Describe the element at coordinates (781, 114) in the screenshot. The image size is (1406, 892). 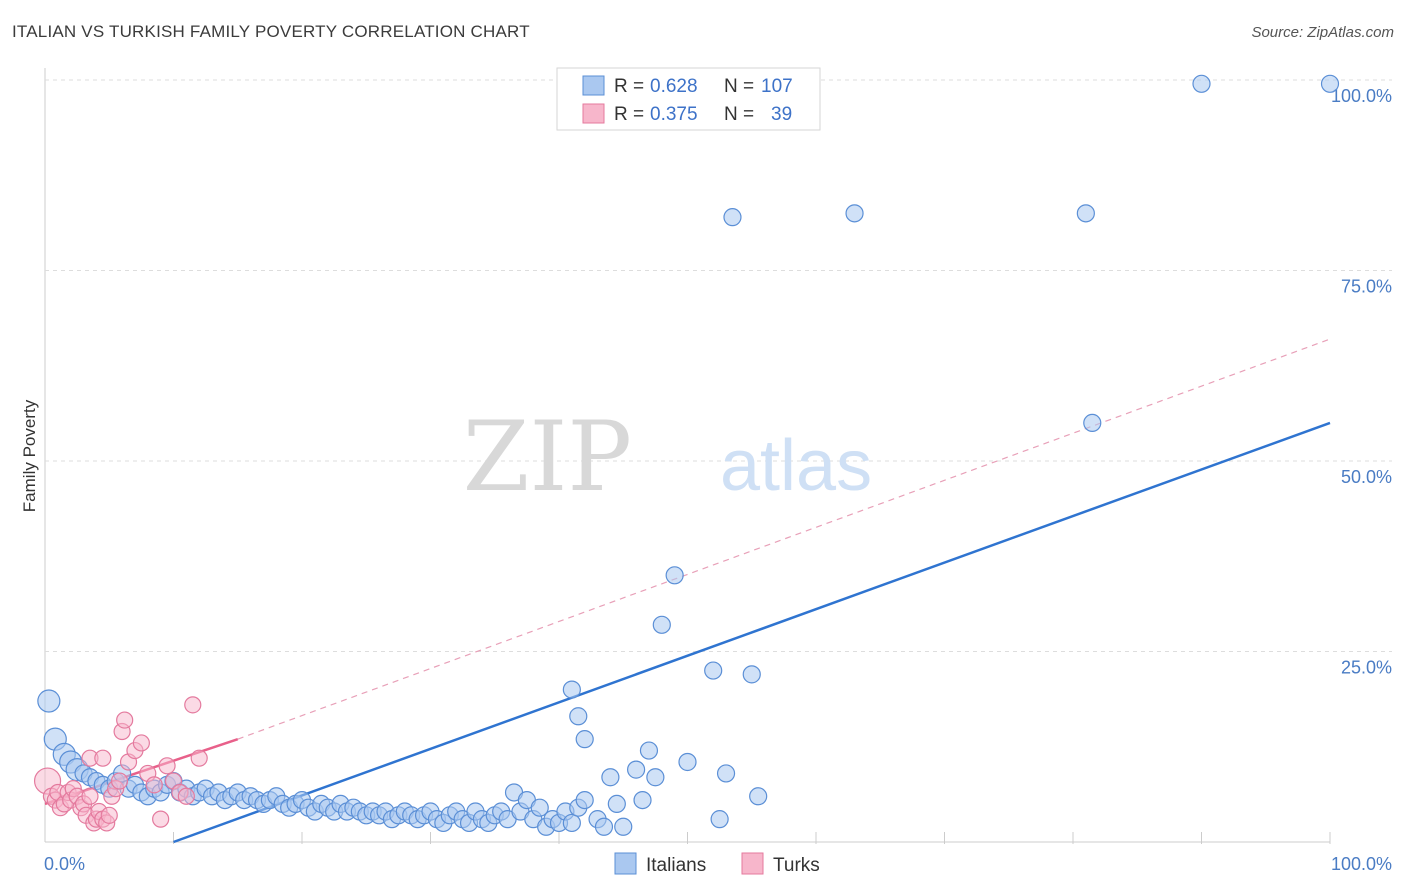
I see `turks-n-value: 39` at that location.